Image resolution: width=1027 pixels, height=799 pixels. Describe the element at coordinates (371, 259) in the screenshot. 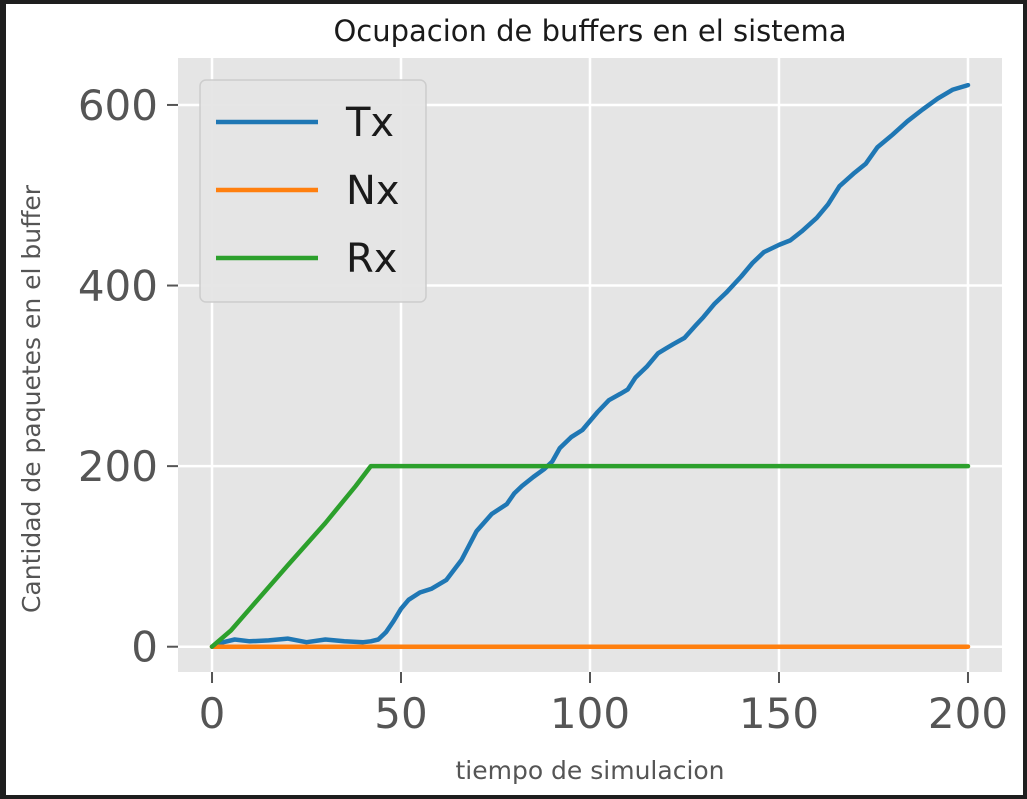

I see `legend-label: Rx` at that location.